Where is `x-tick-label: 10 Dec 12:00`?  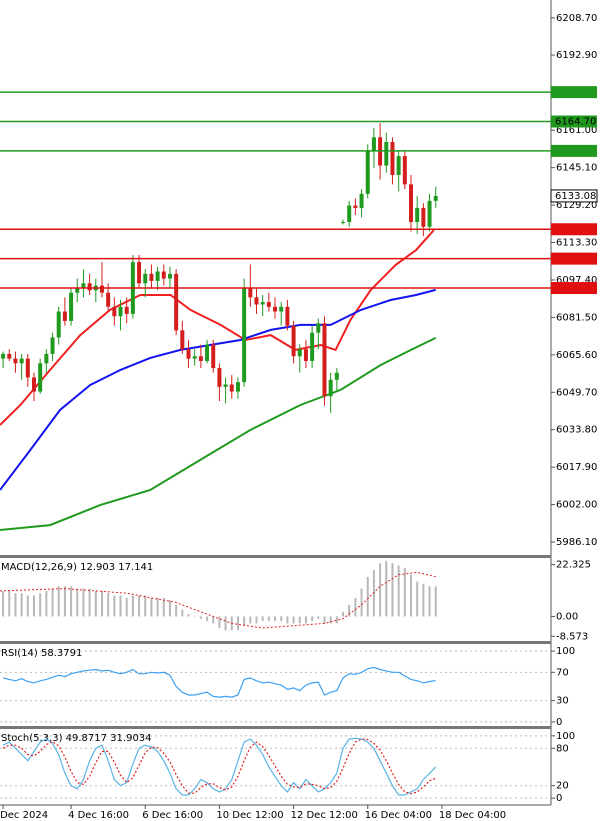 x-tick-label: 10 Dec 12:00 is located at coordinates (249, 815).